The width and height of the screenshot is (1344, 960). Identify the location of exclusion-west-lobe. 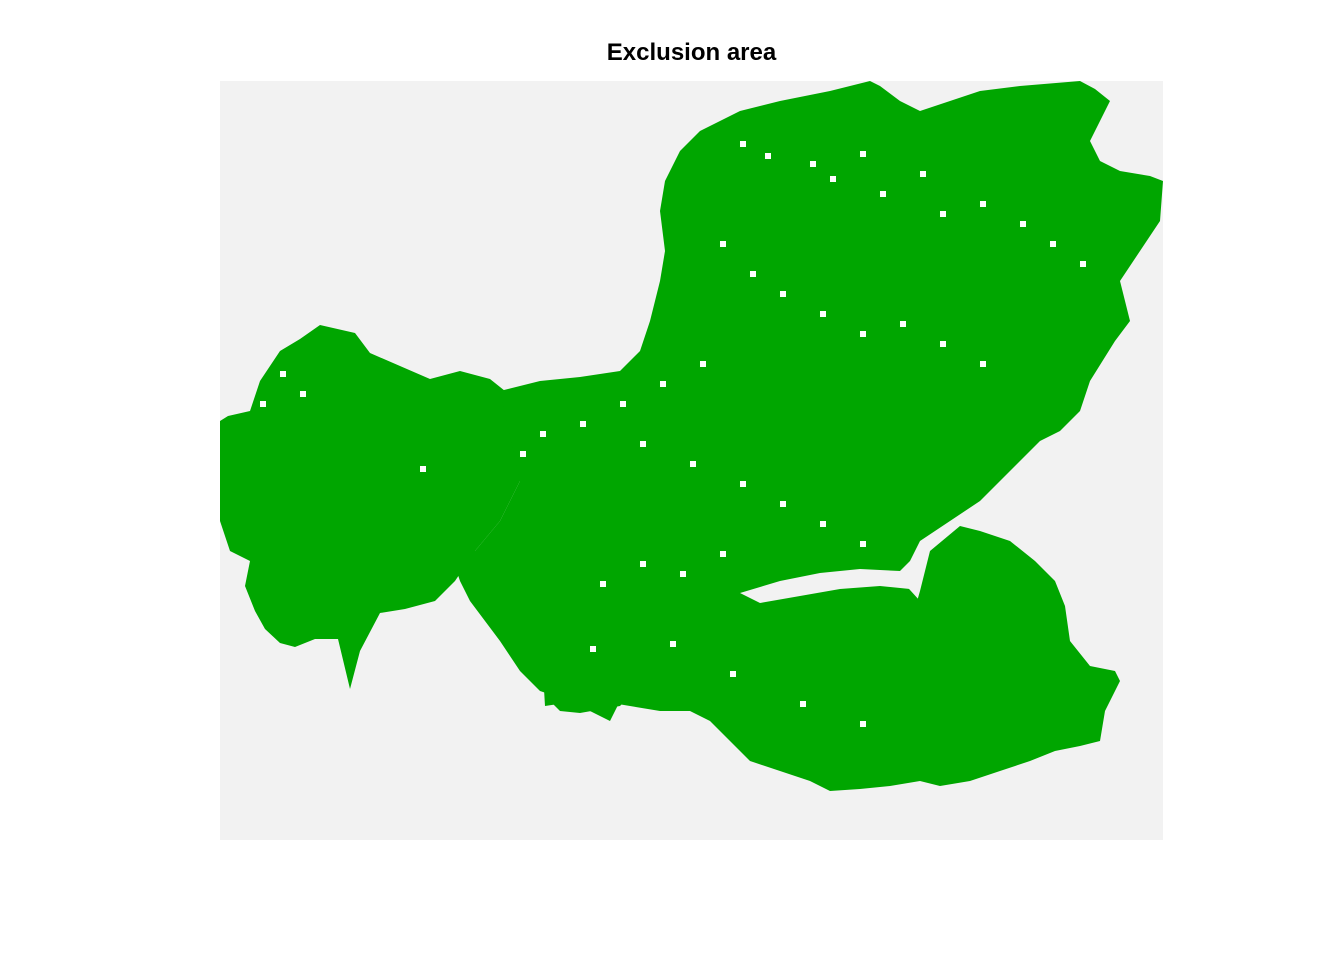
(370, 507).